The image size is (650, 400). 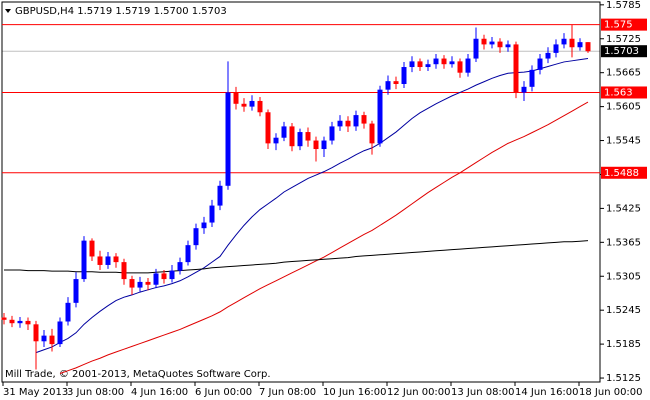 I want to click on y-tick-label: 1.5785, so click(x=623, y=5).